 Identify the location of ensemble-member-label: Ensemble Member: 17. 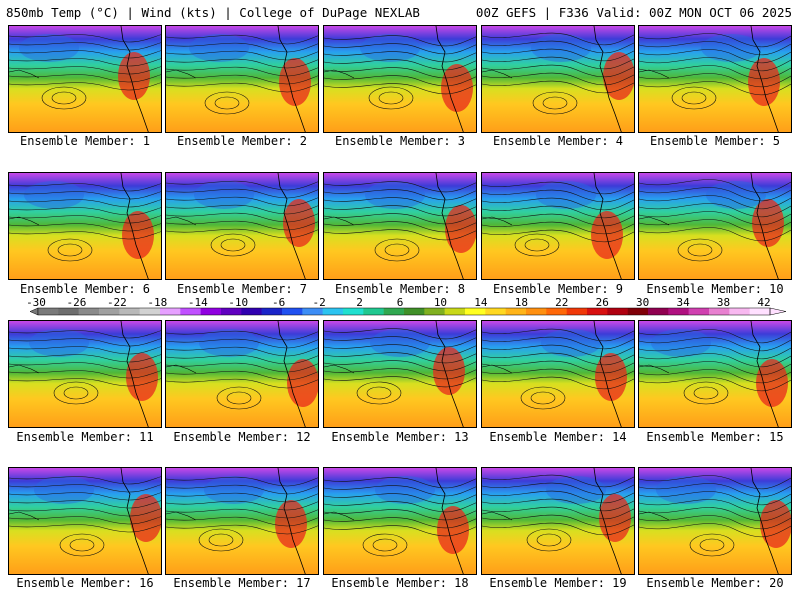
(242, 583).